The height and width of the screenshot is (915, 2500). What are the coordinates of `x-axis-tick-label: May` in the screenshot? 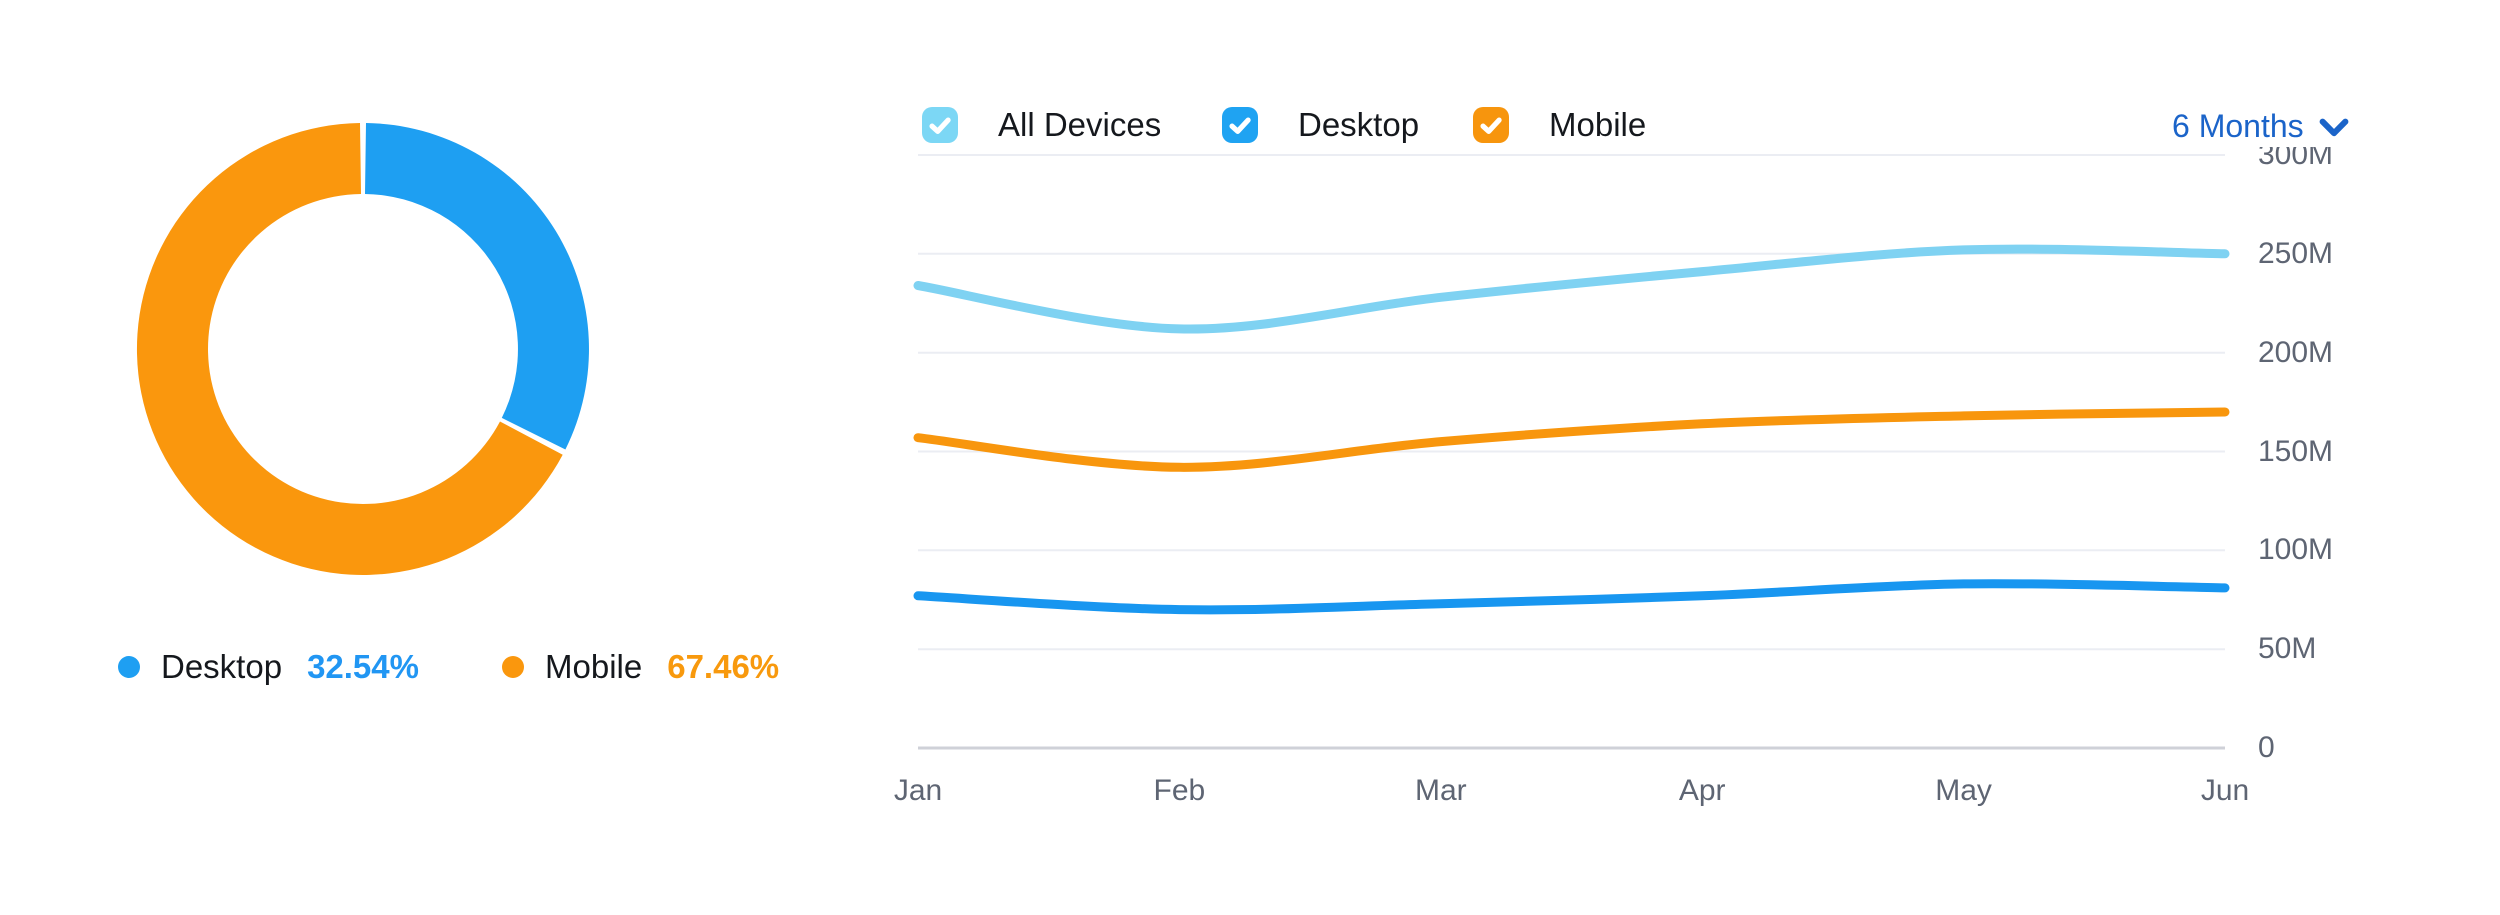 It's located at (1963, 790).